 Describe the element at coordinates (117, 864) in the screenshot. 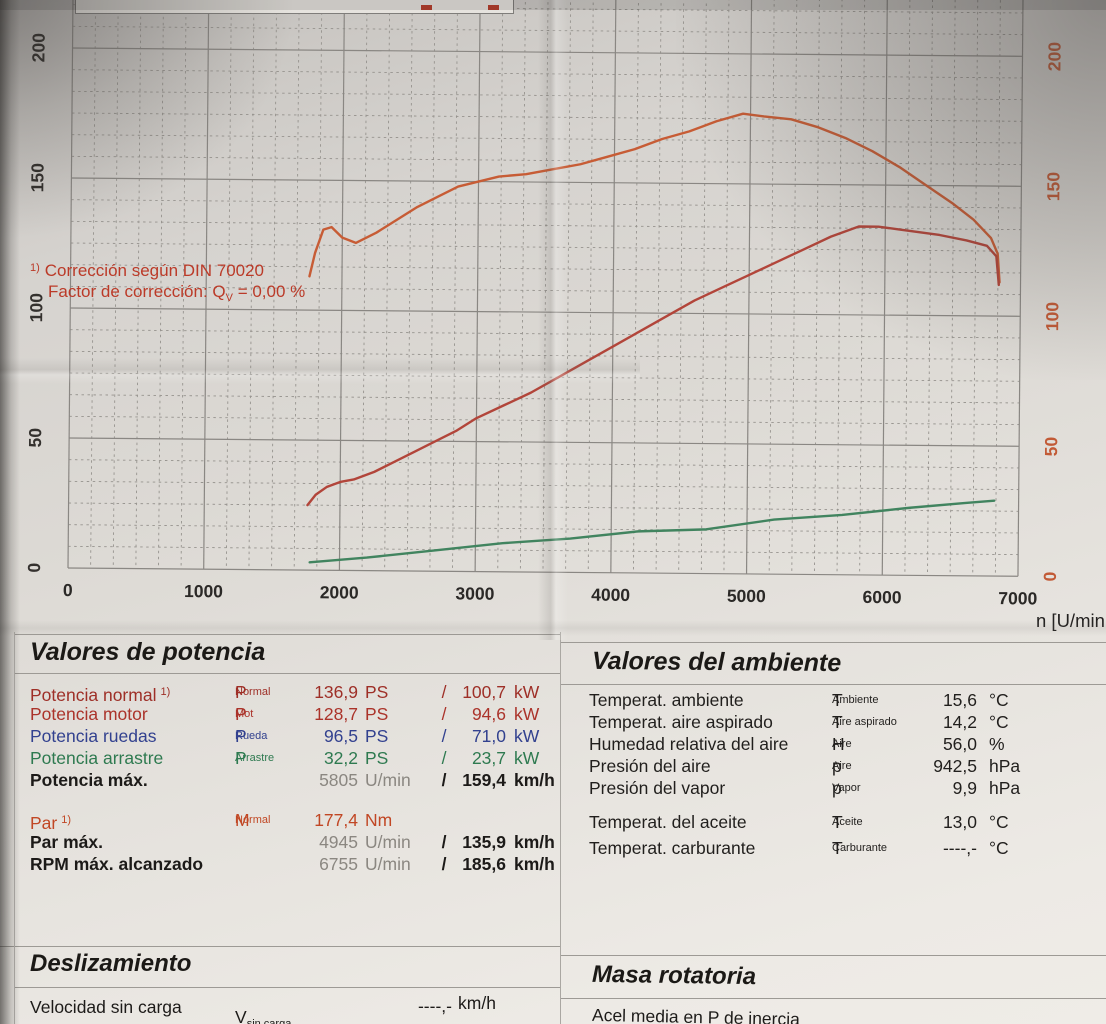

I see `row-label: RPM máx. alcanzado` at that location.